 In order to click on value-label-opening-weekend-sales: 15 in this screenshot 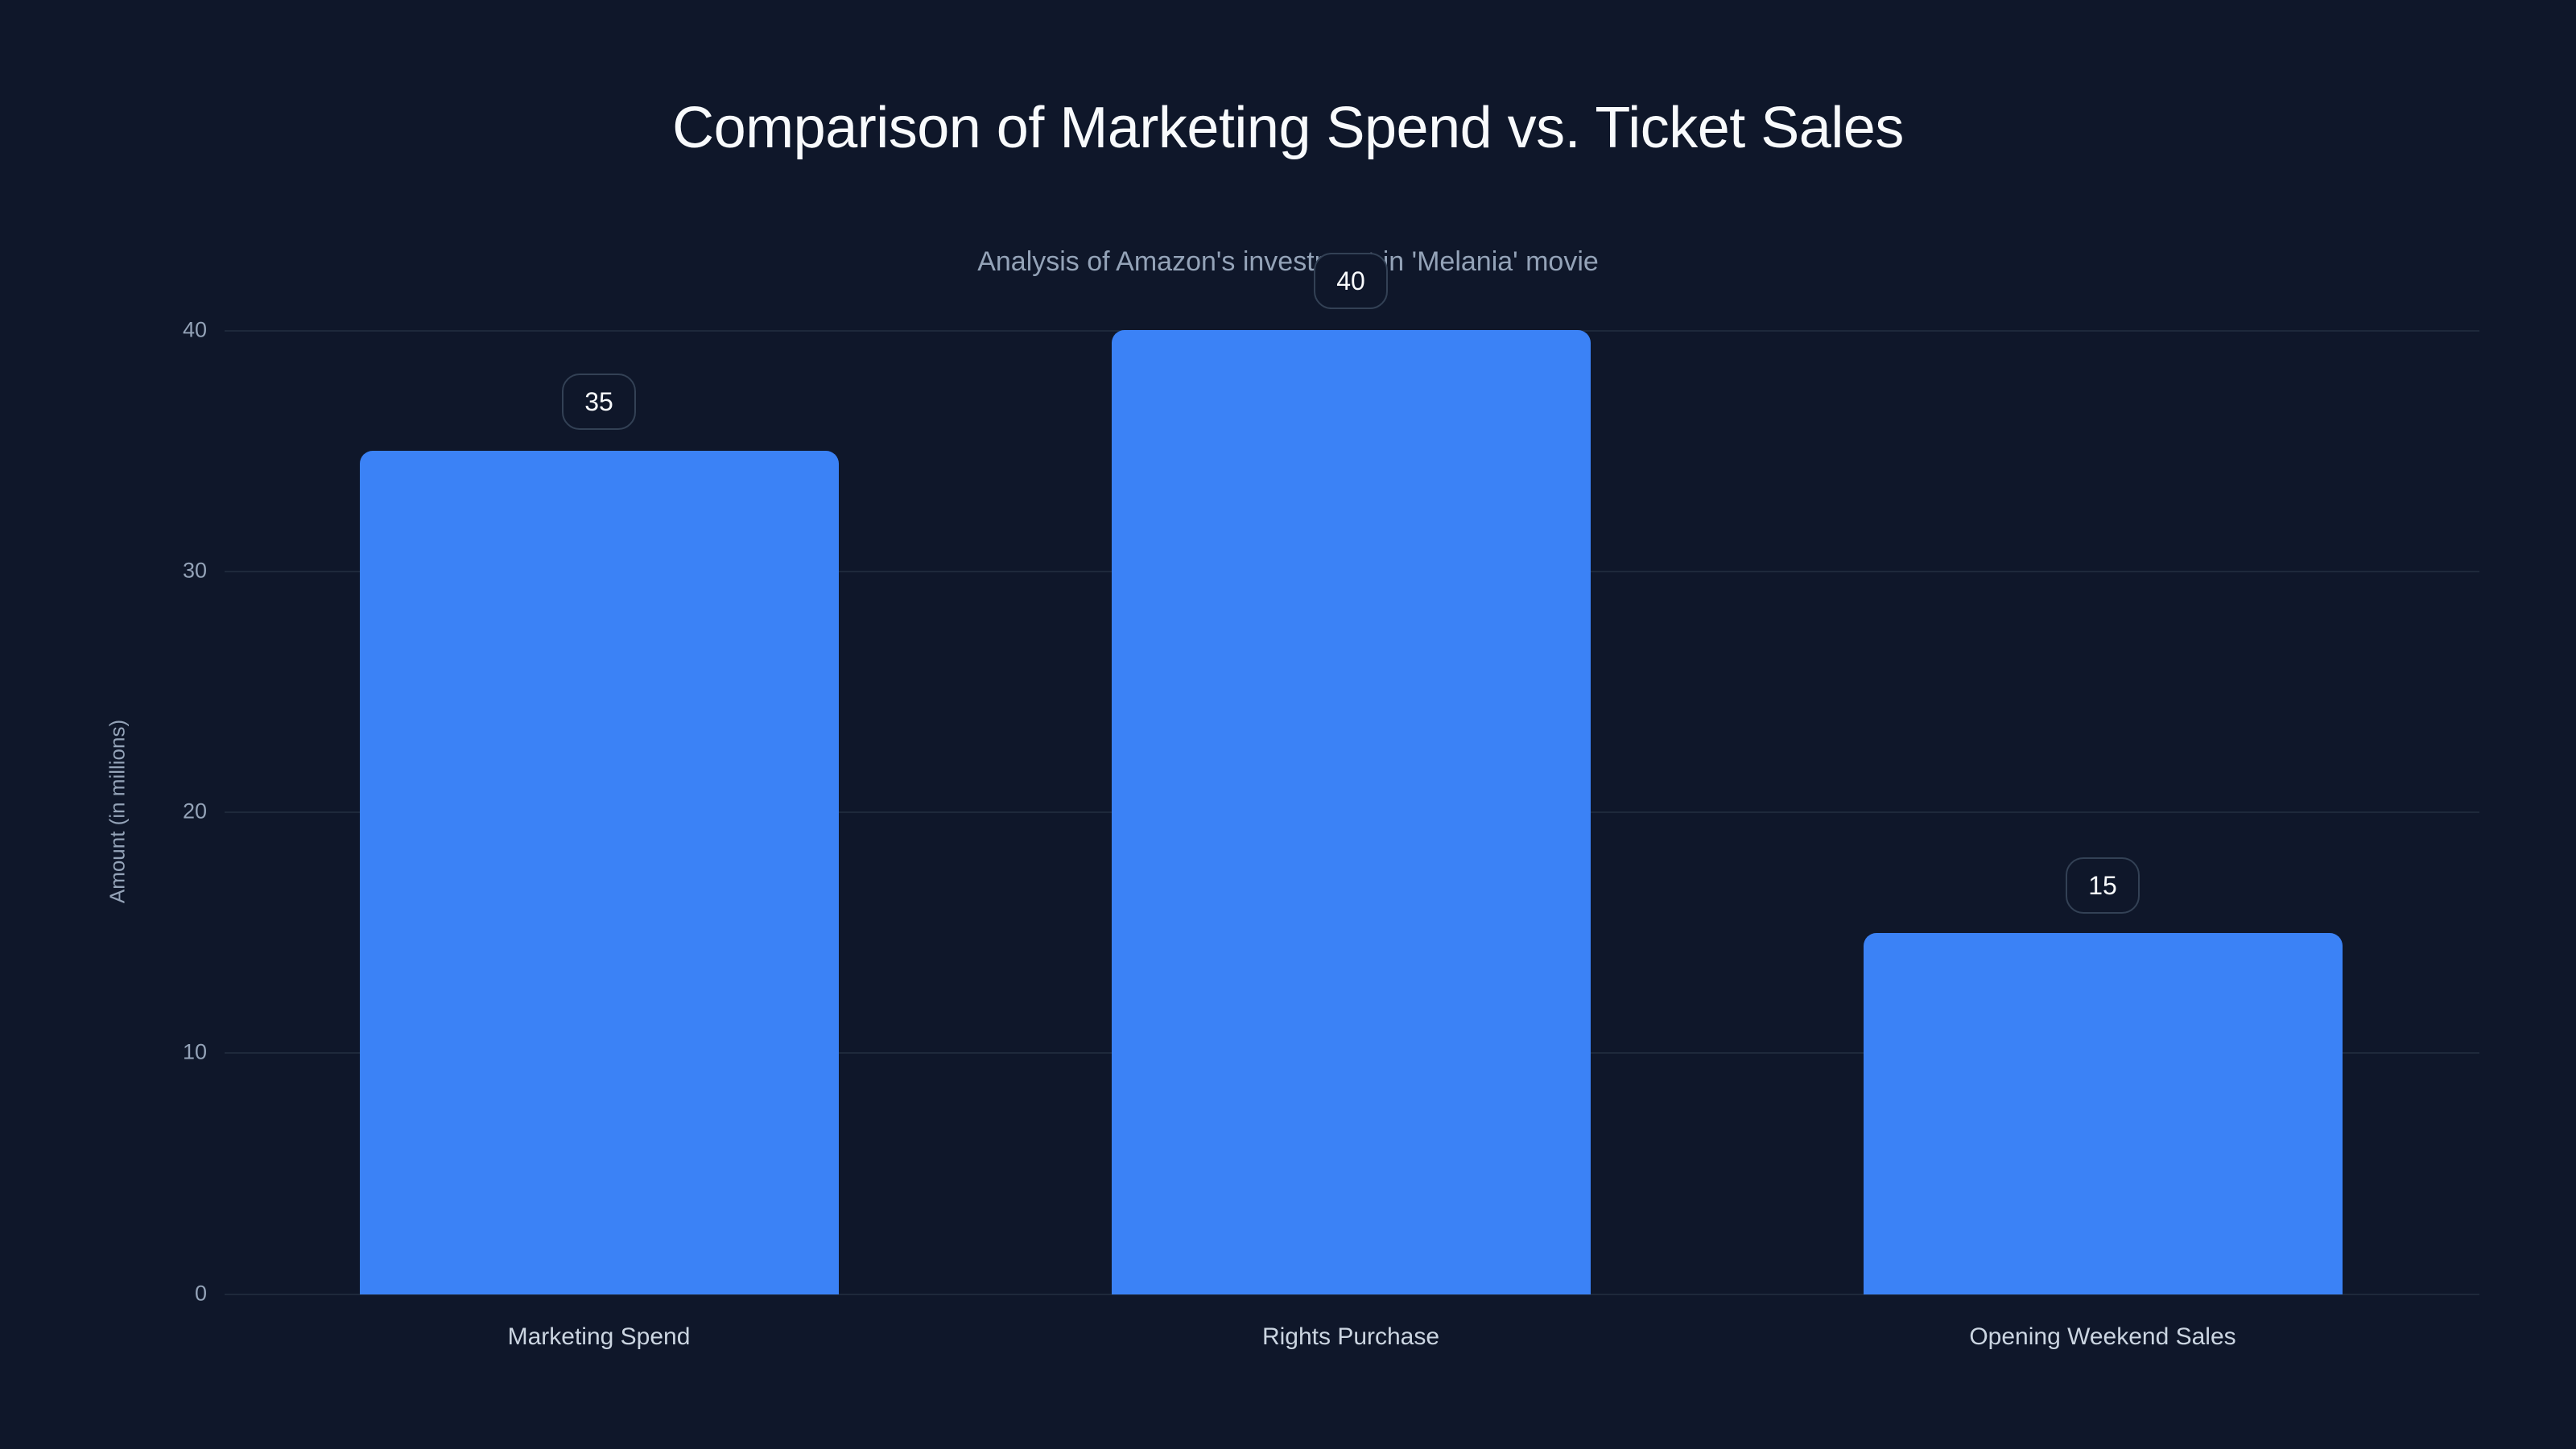, I will do `click(2103, 885)`.